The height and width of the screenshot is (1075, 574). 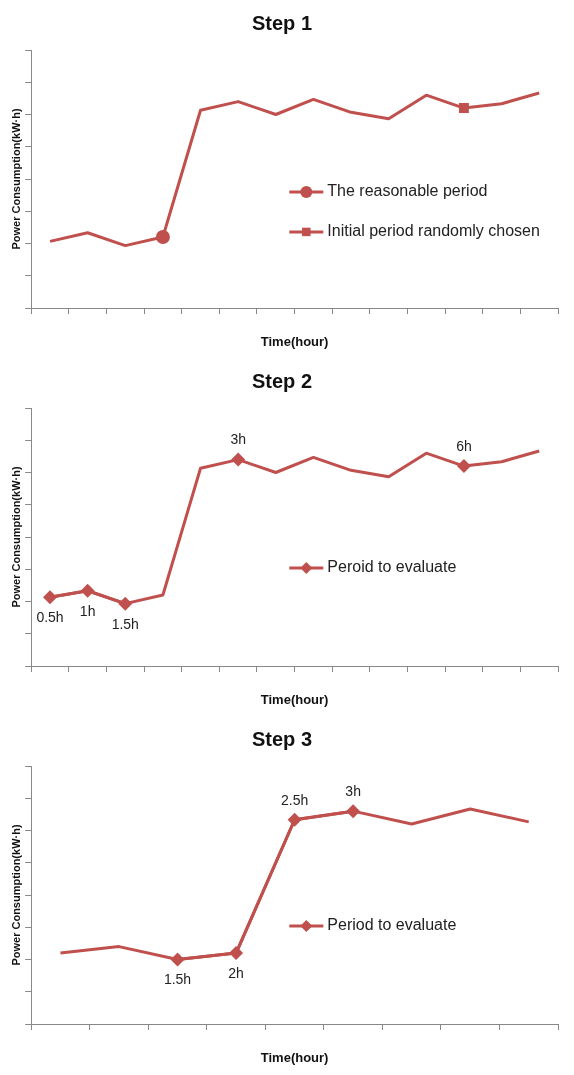 What do you see at coordinates (87, 610) in the screenshot?
I see `annotation: 1h` at bounding box center [87, 610].